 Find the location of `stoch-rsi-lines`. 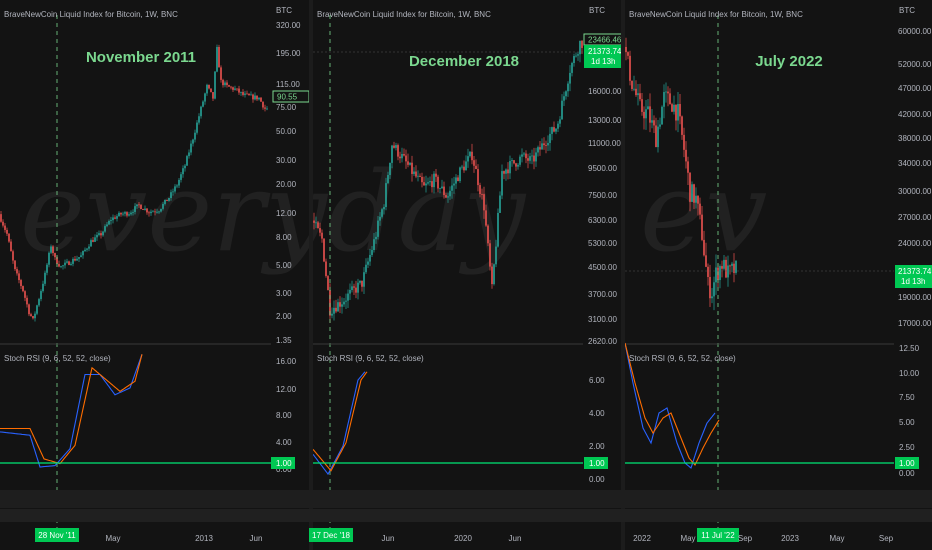

stoch-rsi-lines is located at coordinates (672, 405).